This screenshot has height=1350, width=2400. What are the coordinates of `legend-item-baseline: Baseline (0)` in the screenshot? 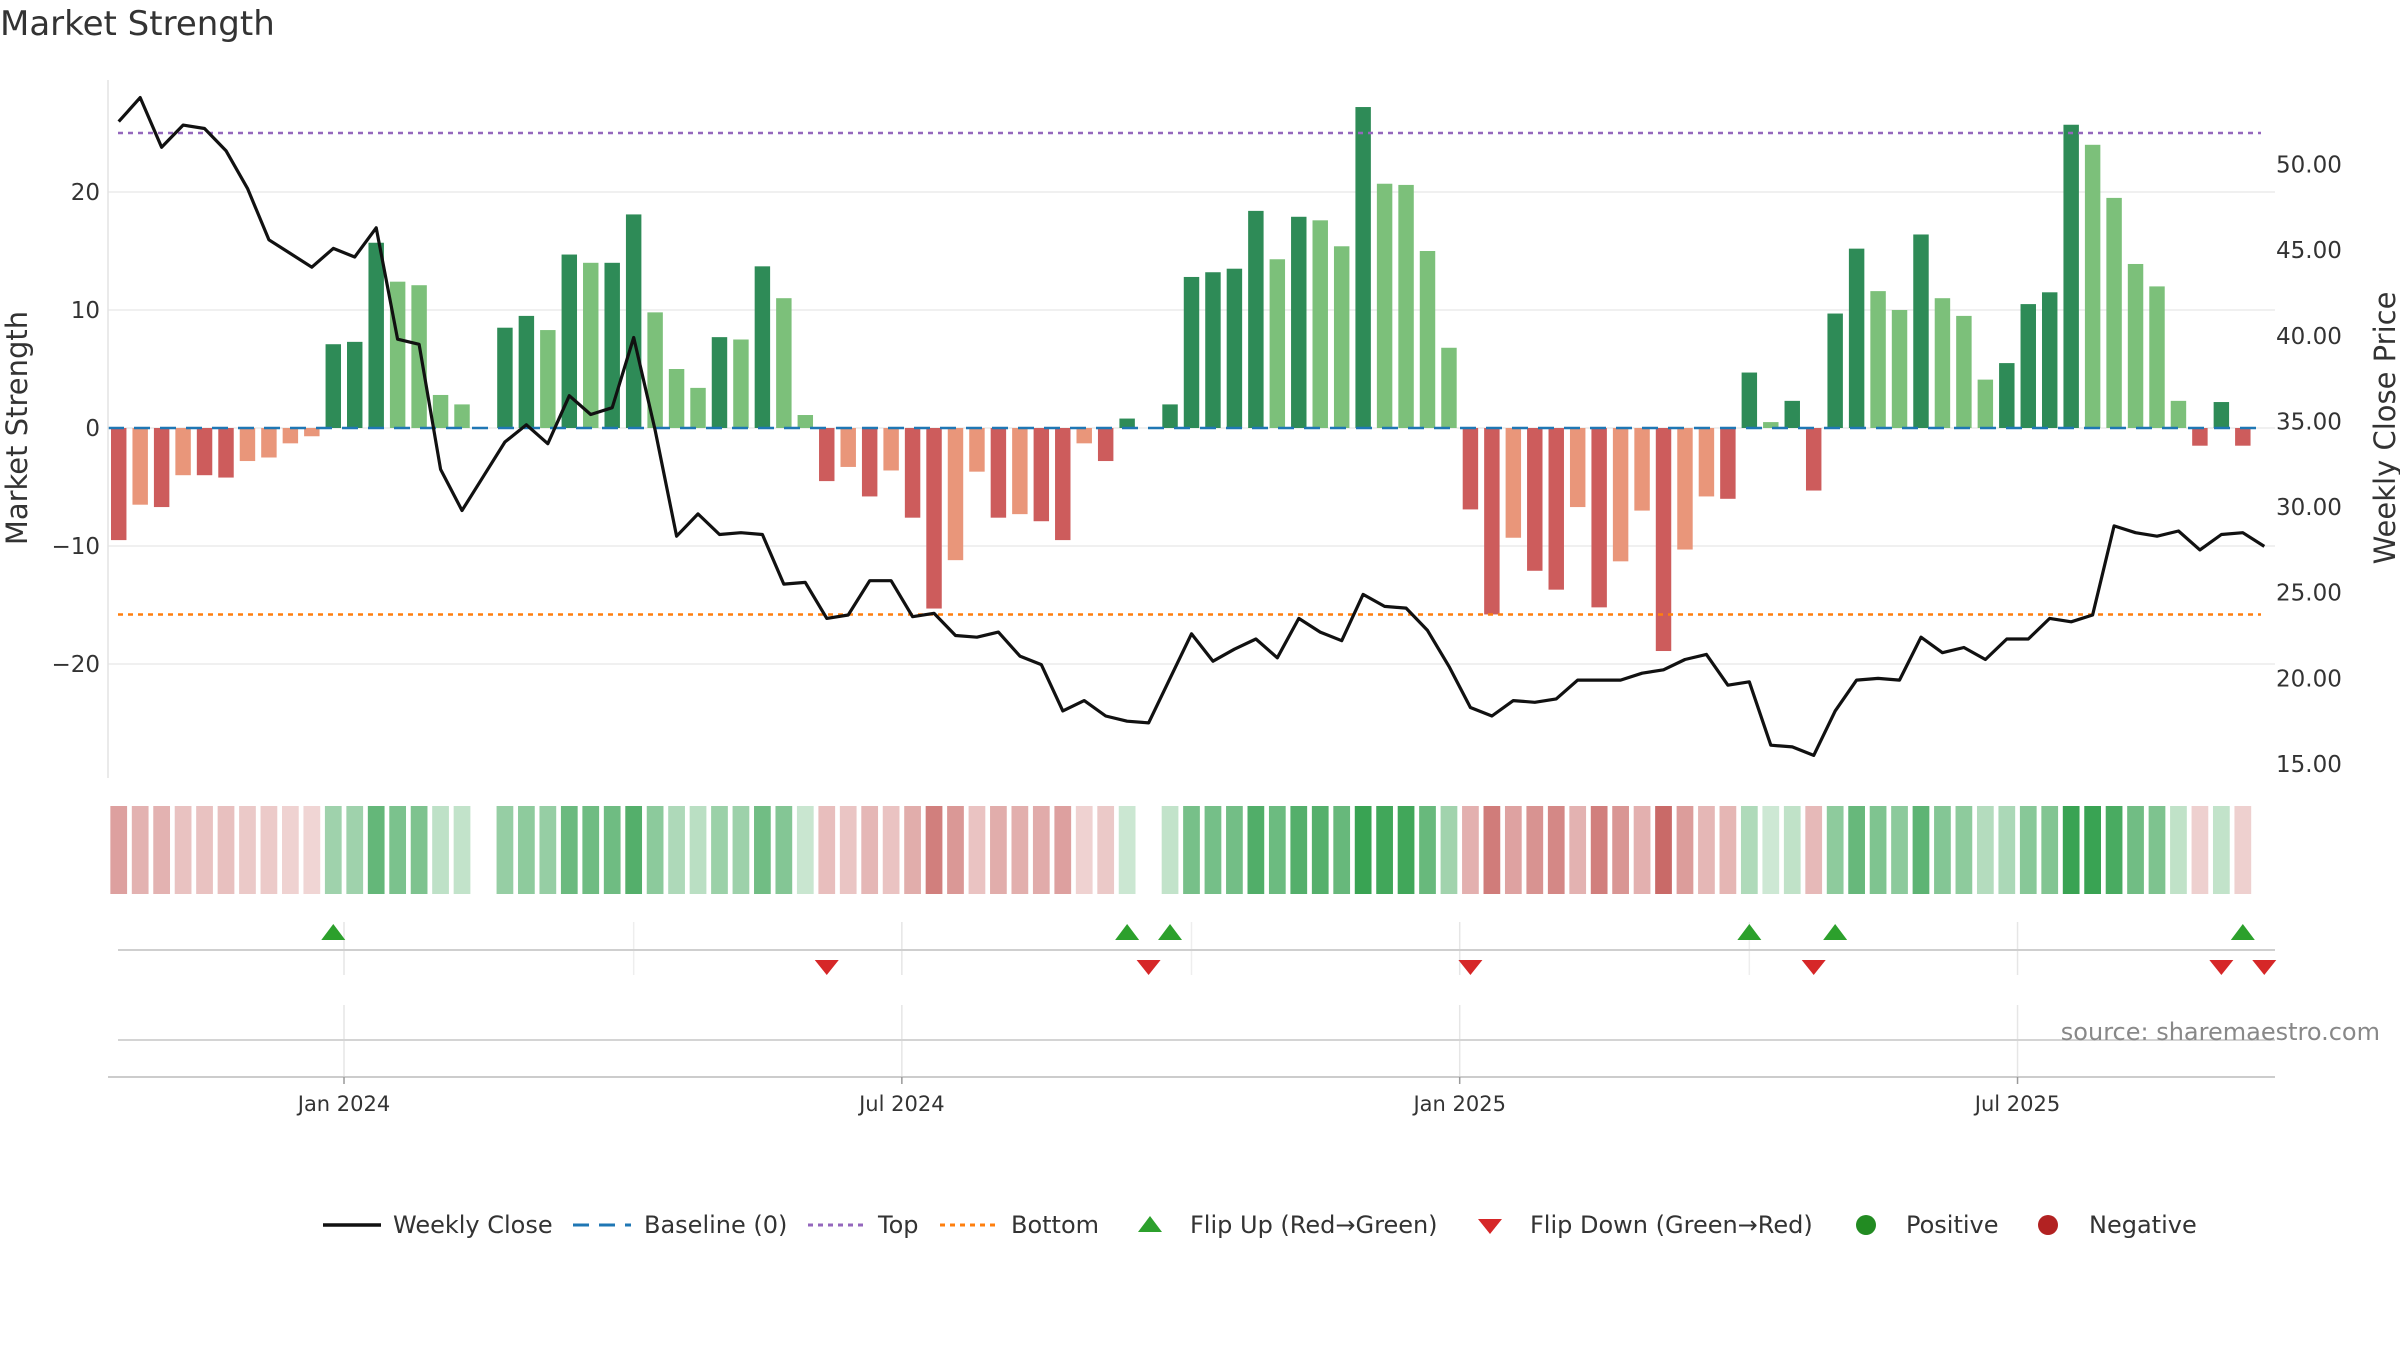 It's located at (680, 1225).